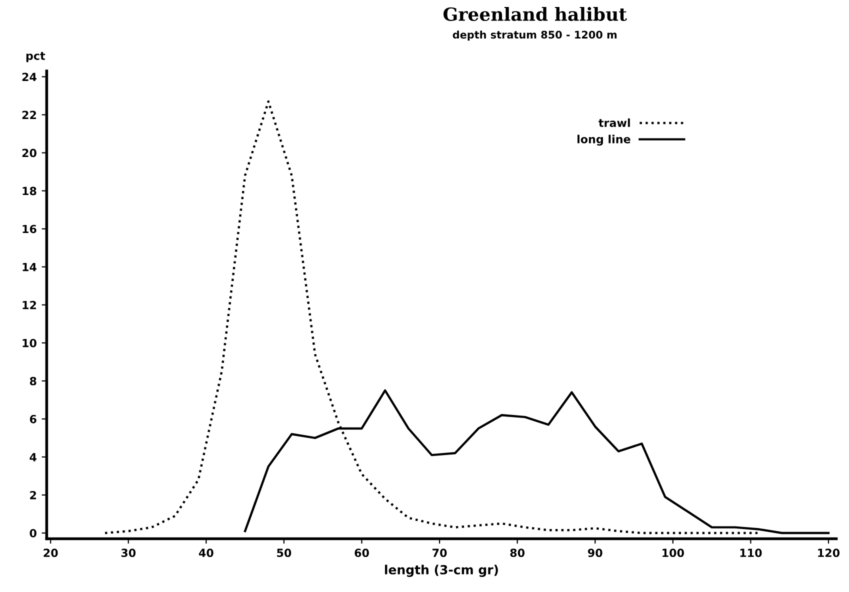  Describe the element at coordinates (33, 533) in the screenshot. I see `y-tick-label: 0` at that location.